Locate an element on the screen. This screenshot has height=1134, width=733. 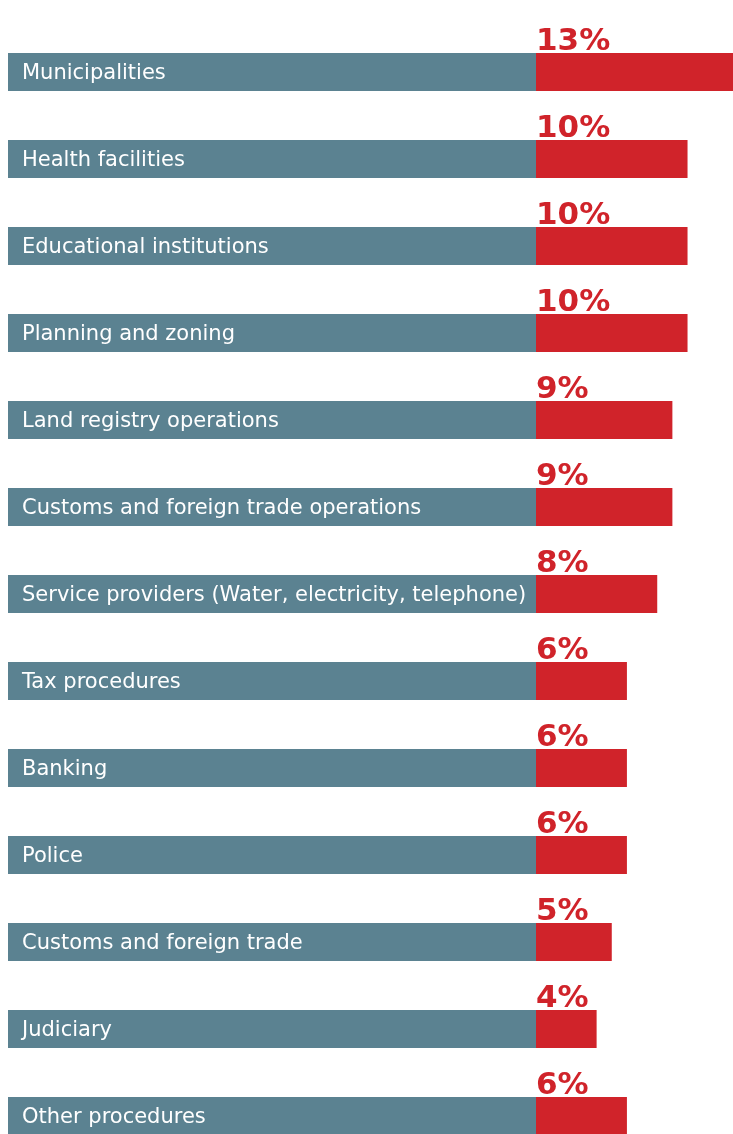
data-label: 8% is located at coordinates (562, 561).